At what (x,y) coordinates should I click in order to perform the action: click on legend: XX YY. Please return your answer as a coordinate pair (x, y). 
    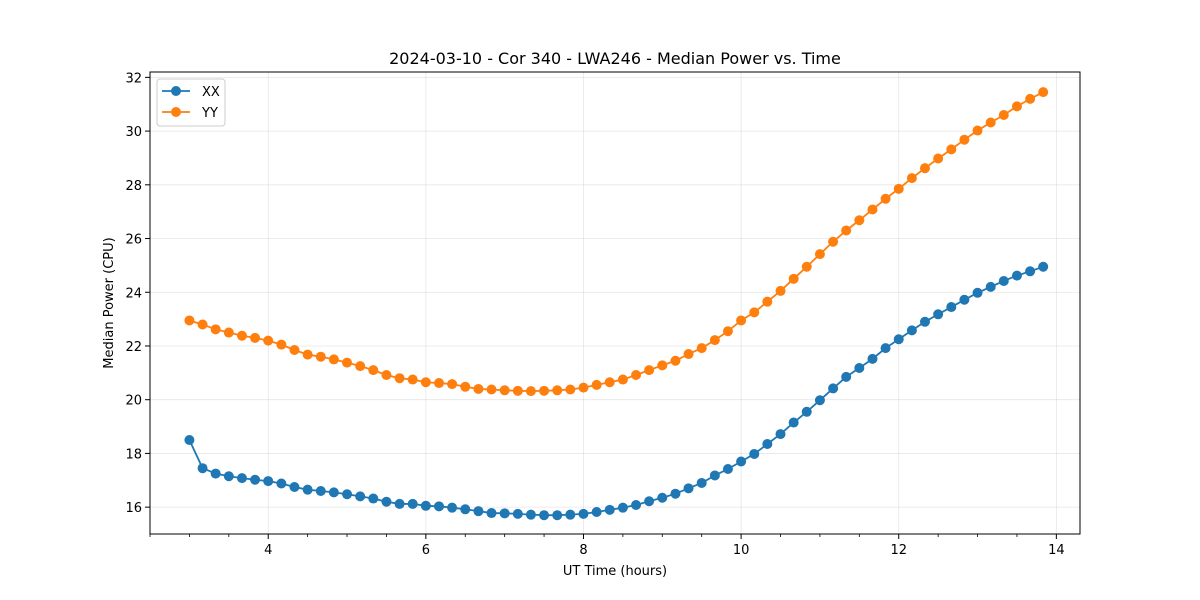
    Looking at the image, I should click on (191, 102).